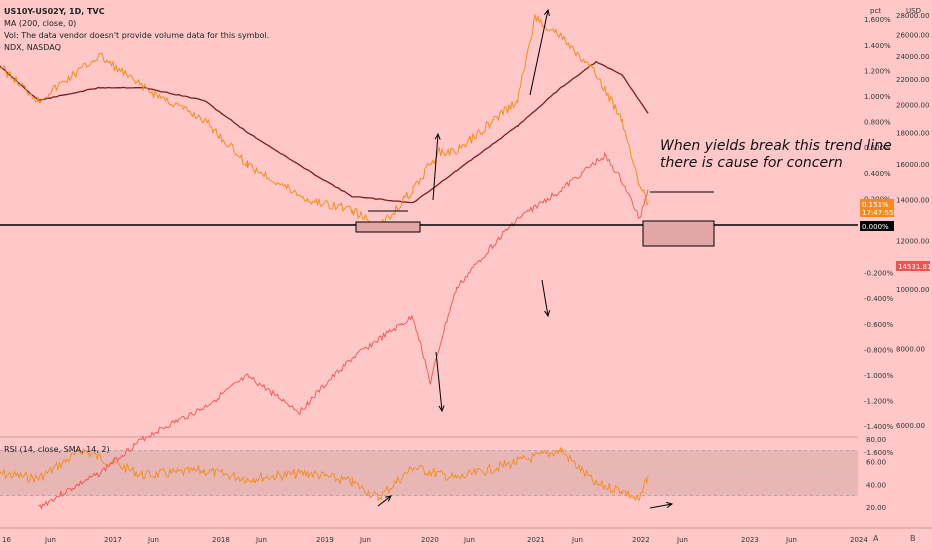  I want to click on zero-tag, so click(877, 226).